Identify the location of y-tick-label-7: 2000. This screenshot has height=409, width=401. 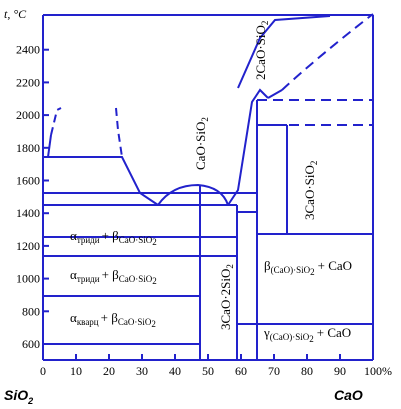
(28, 115).